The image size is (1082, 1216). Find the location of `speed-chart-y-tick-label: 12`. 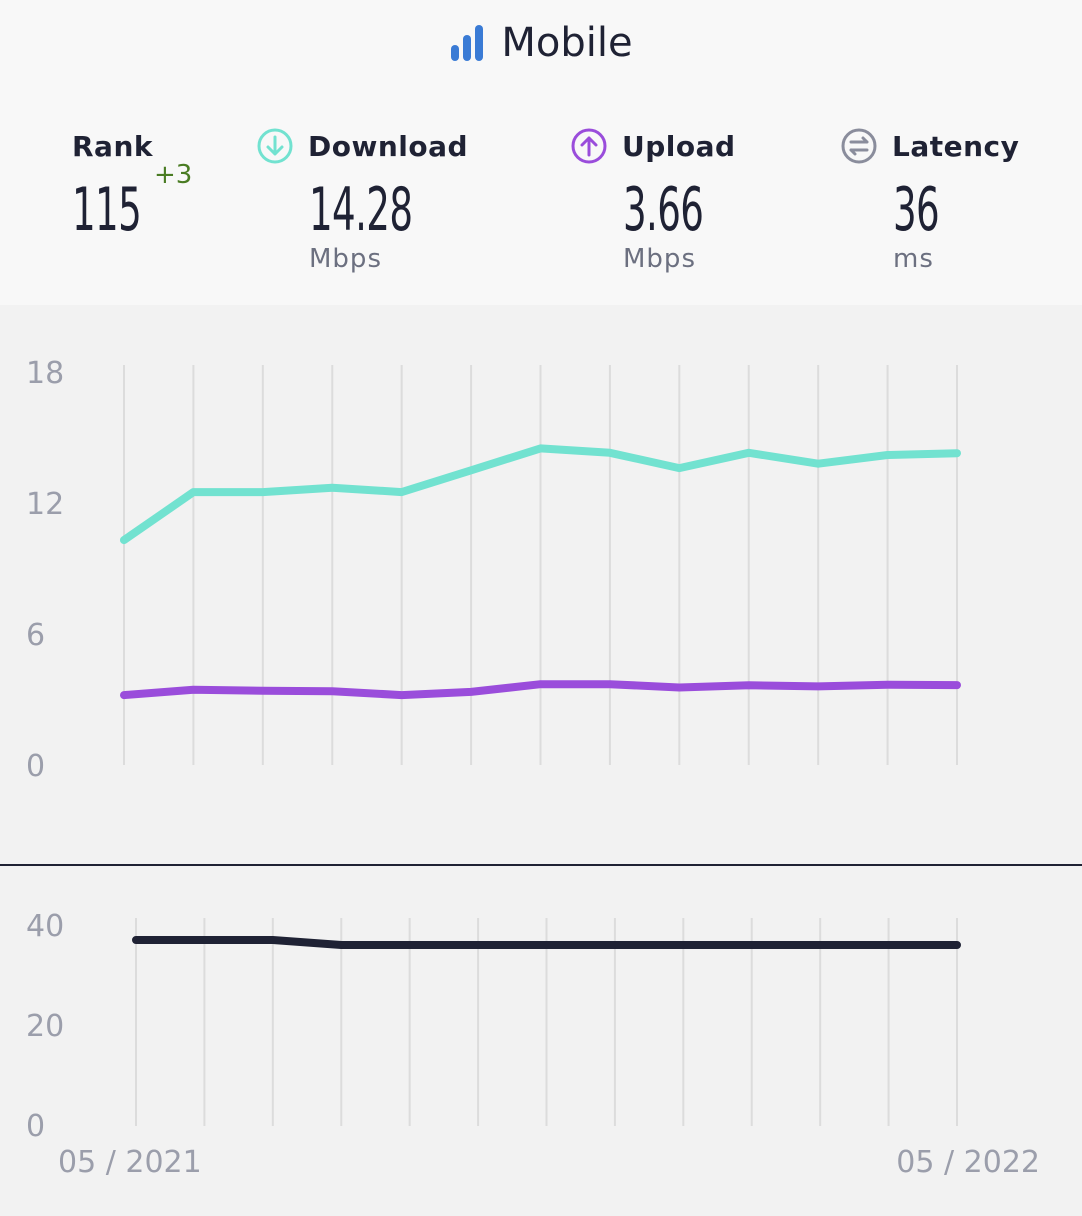

speed-chart-y-tick-label: 12 is located at coordinates (45, 504).